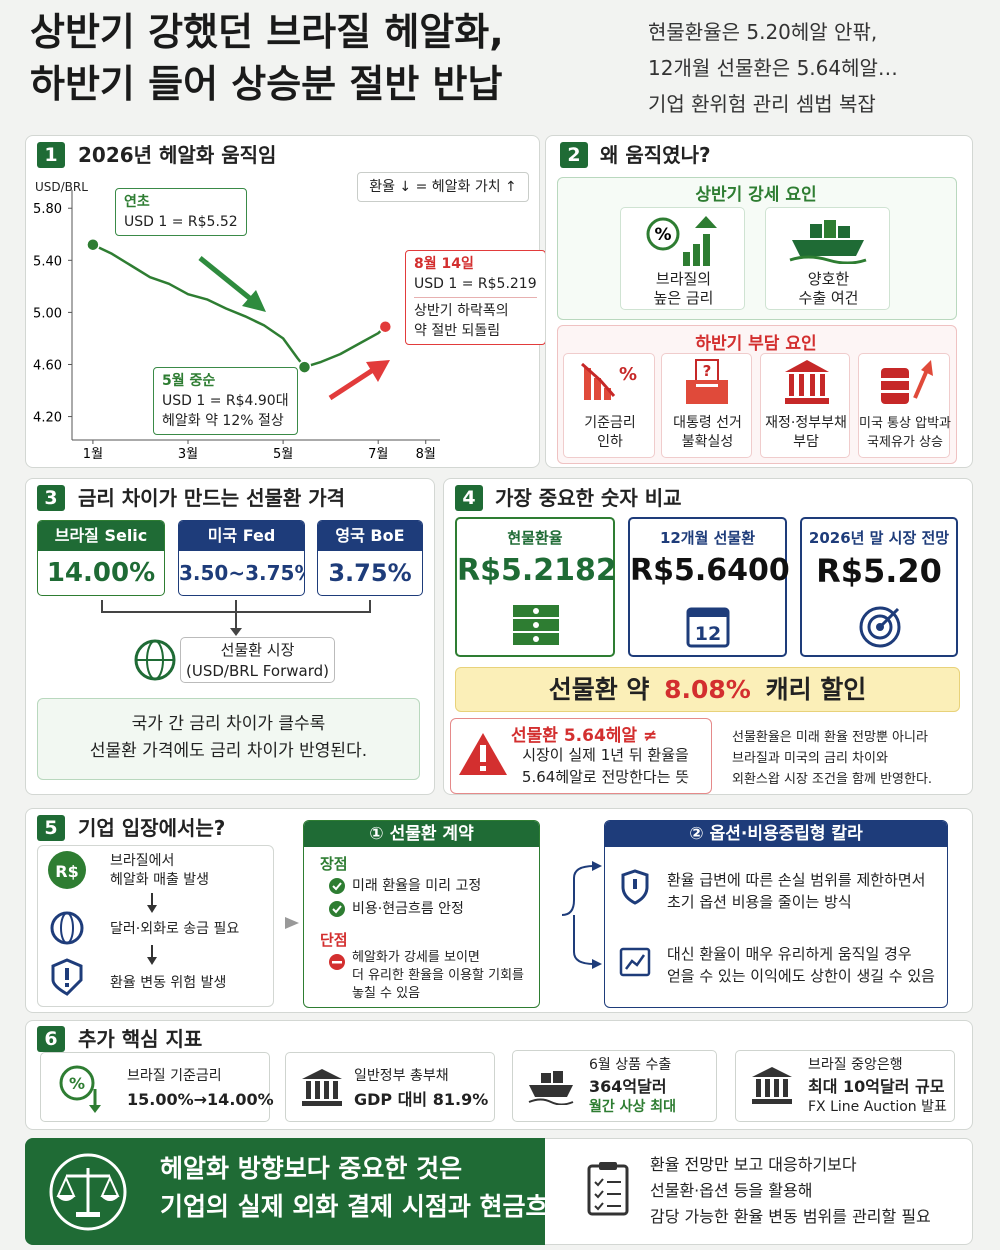 The width and height of the screenshot is (1000, 1250). I want to click on text-line: 15.00%→14.00%, so click(200, 1099).